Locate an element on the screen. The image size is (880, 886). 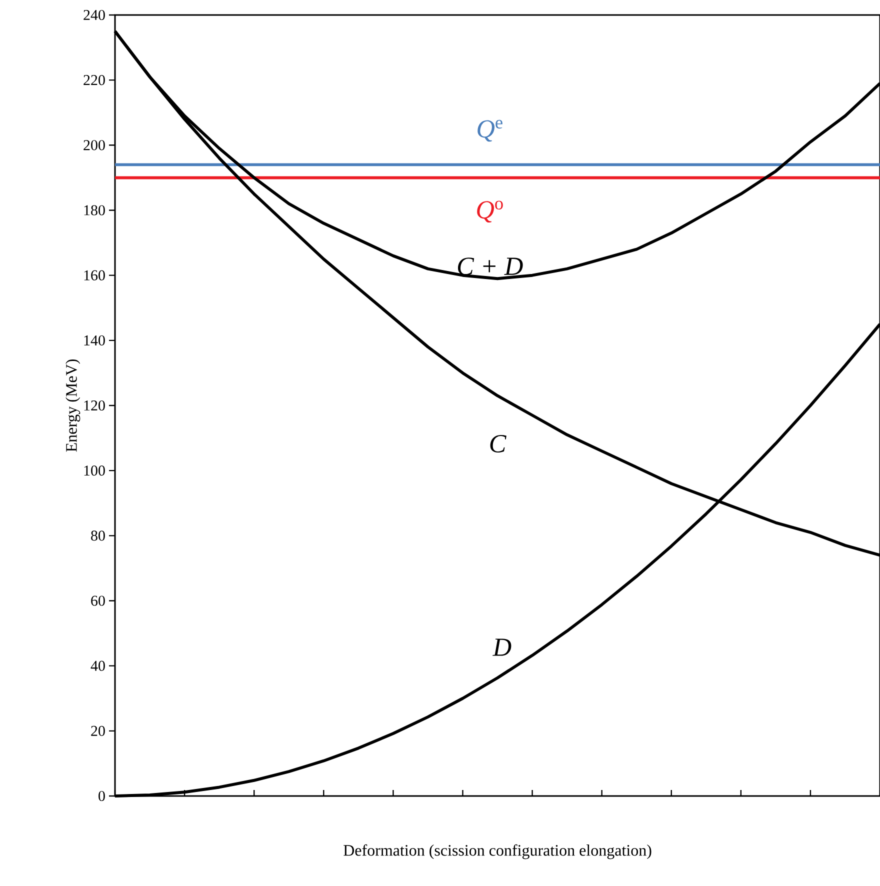
ref-line-label: Q$^{o}$ is located at coordinates (490, 211).